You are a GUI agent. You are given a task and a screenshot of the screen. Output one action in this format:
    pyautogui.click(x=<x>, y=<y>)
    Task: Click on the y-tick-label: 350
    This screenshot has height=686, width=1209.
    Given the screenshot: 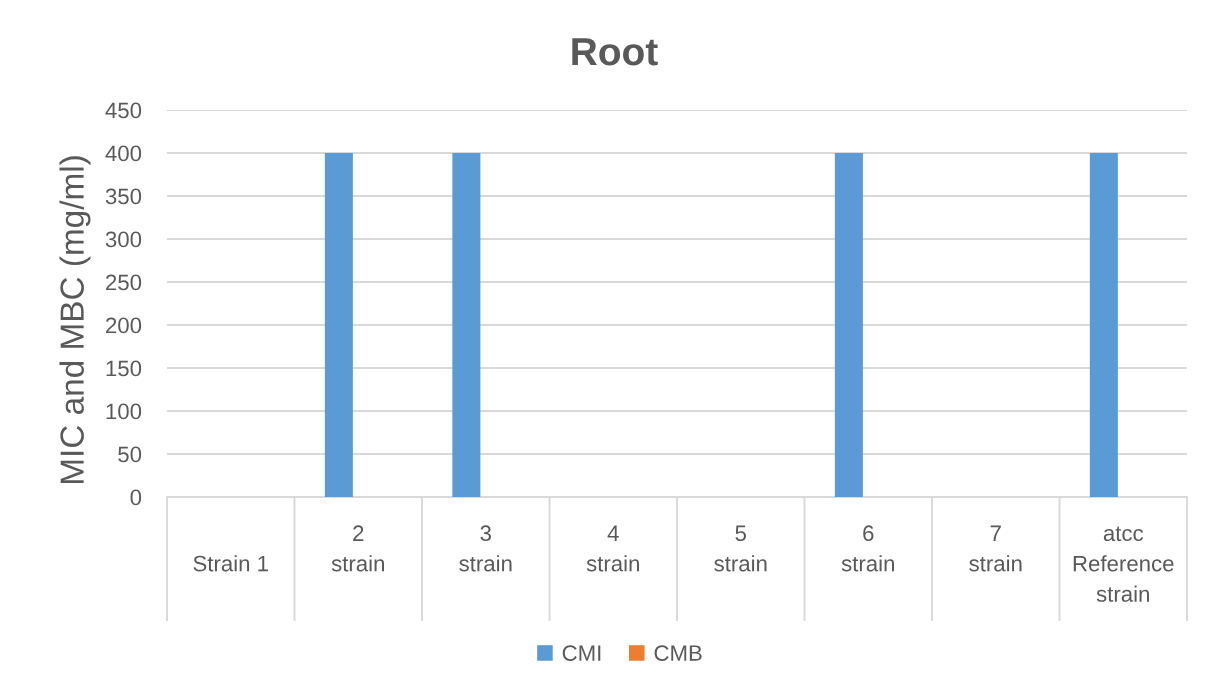 What is the action you would take?
    pyautogui.click(x=123, y=196)
    